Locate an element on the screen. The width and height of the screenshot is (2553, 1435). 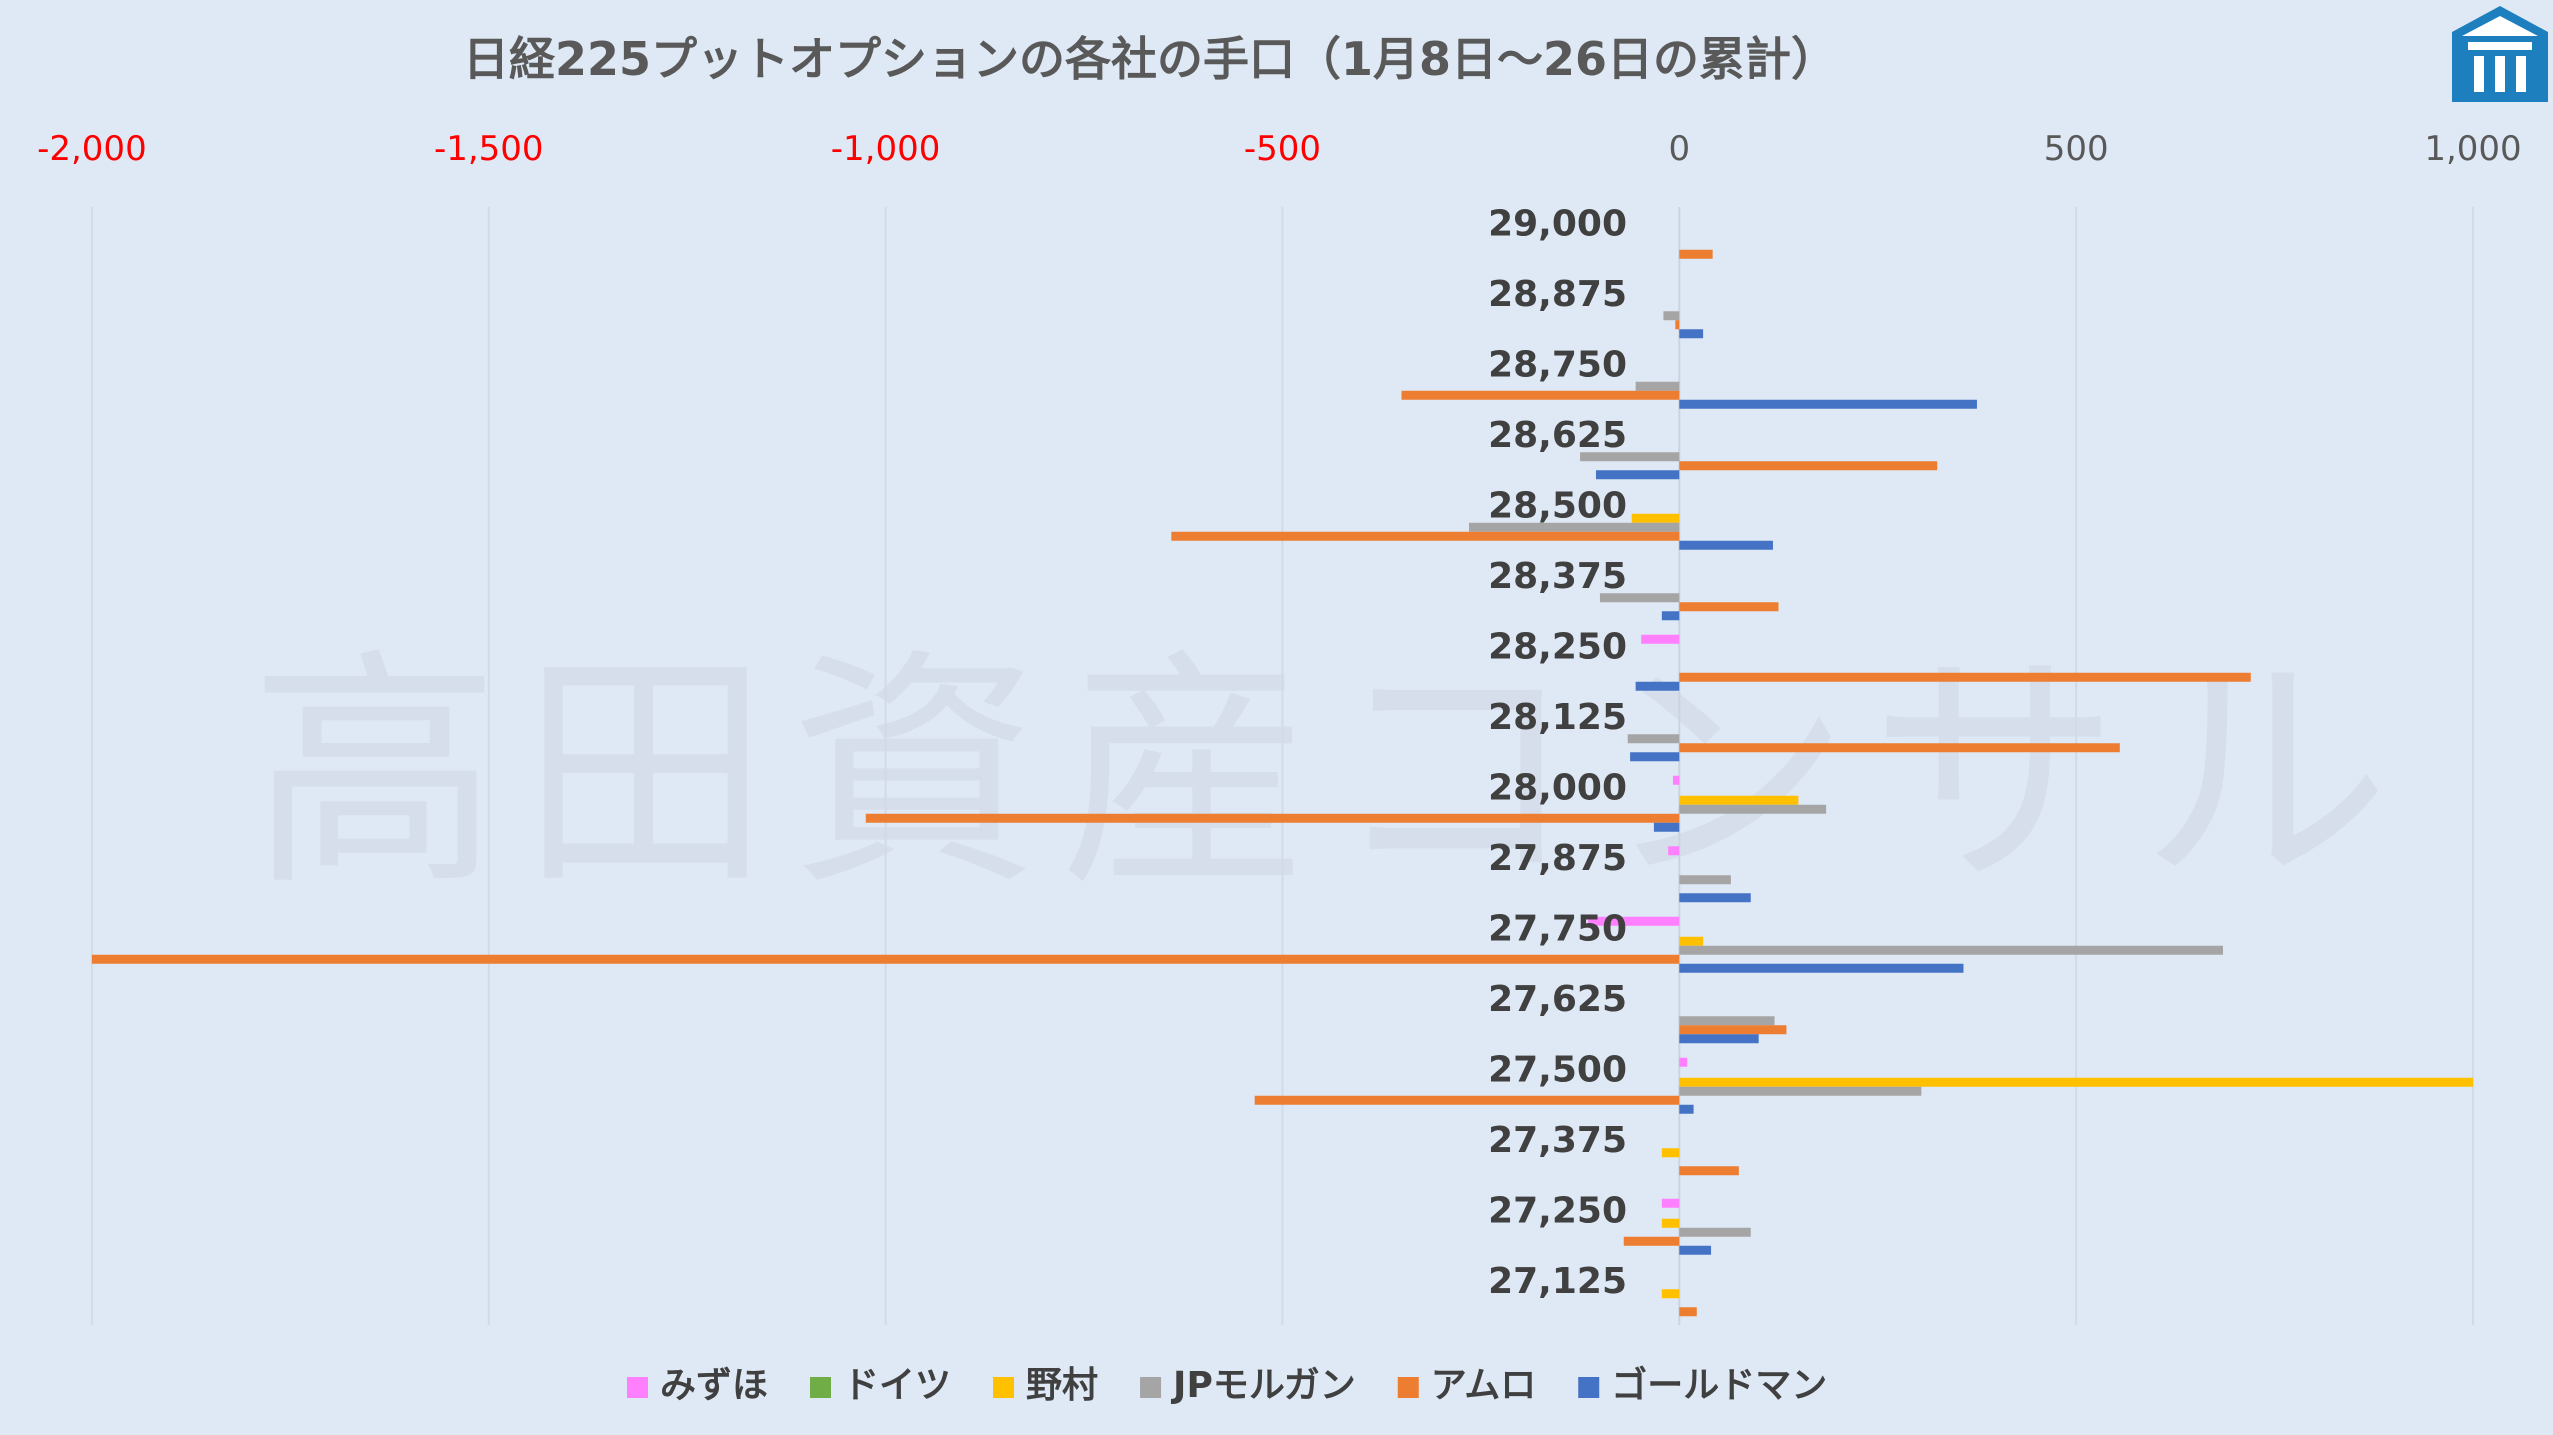
y-tick-label: 27,875 is located at coordinates (1557, 858).